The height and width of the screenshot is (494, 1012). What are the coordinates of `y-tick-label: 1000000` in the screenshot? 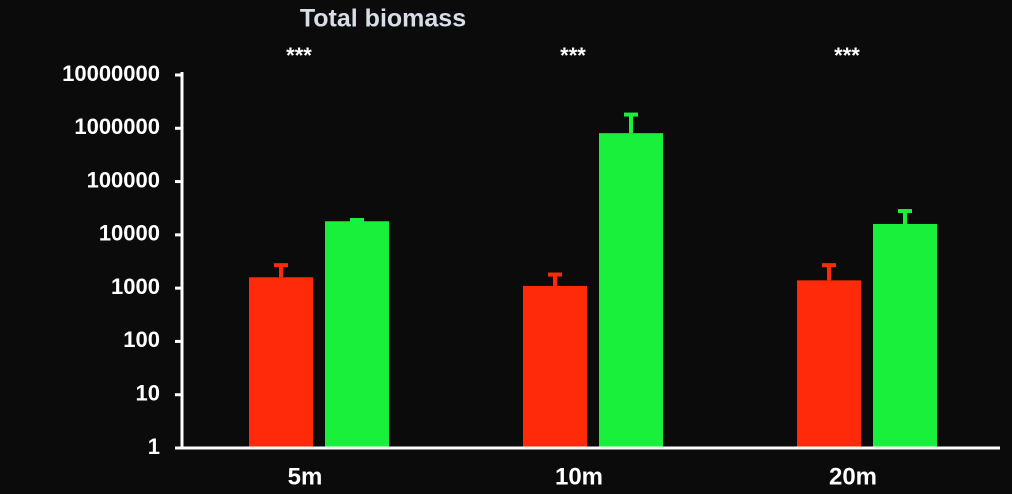 It's located at (117, 126).